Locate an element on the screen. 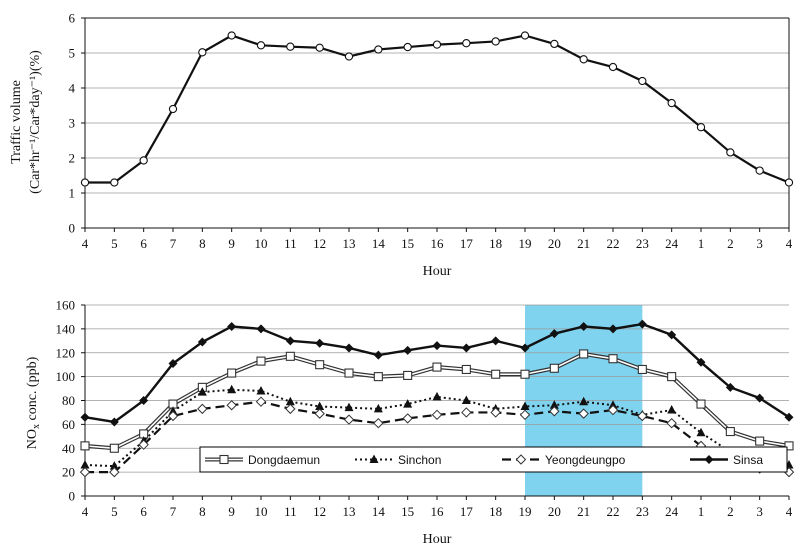  y-tick-label-4: 4 is located at coordinates (72, 88).